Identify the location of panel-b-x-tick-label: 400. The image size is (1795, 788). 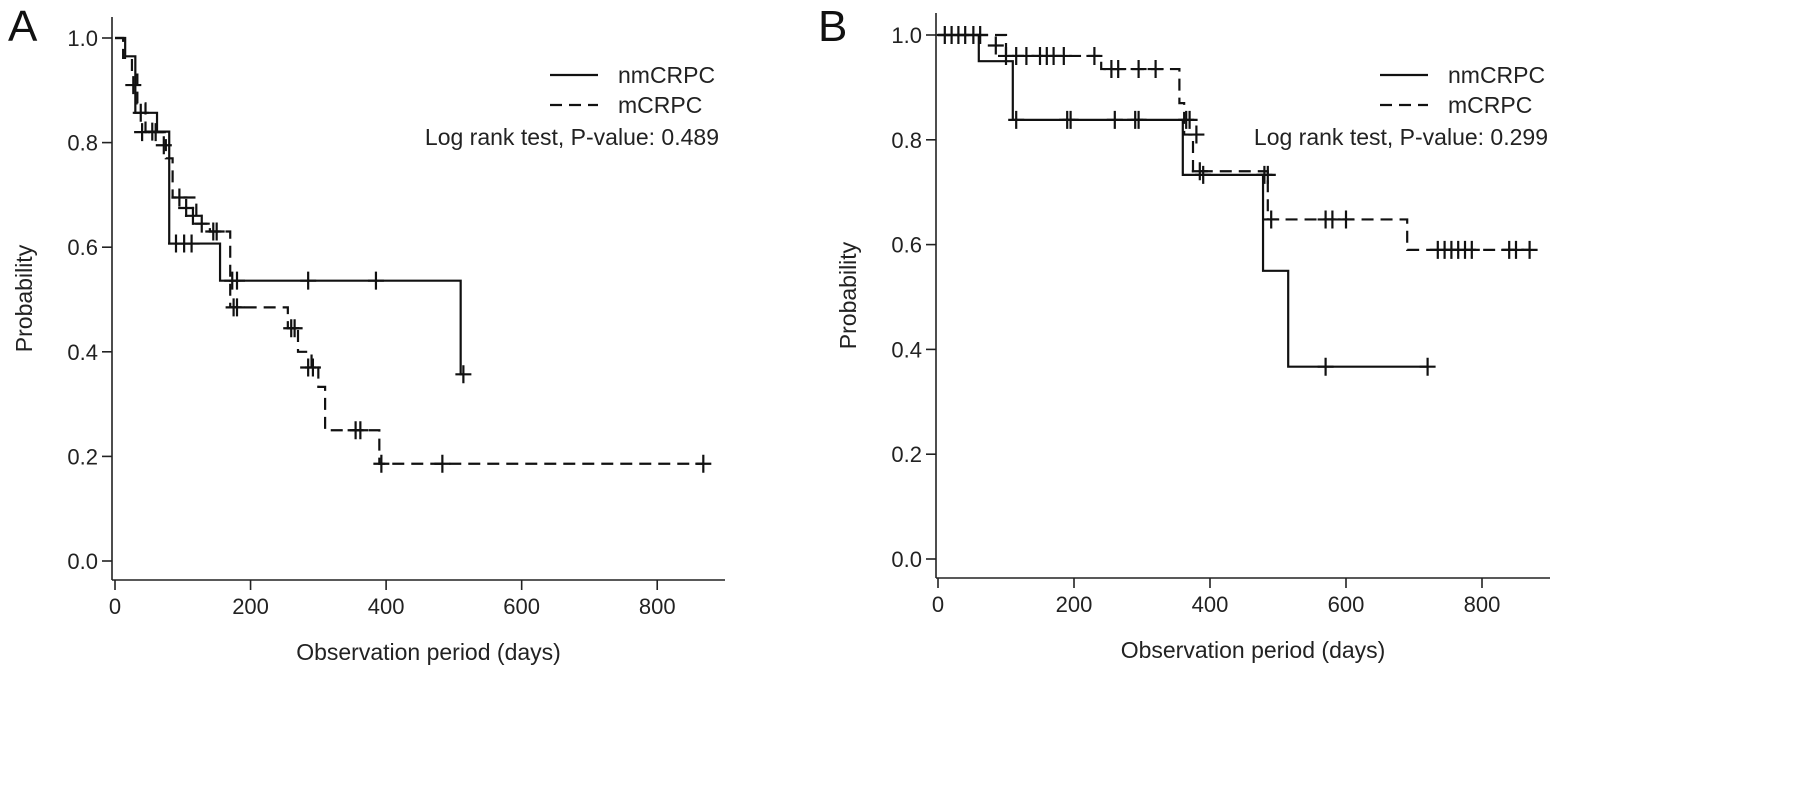
(1210, 604).